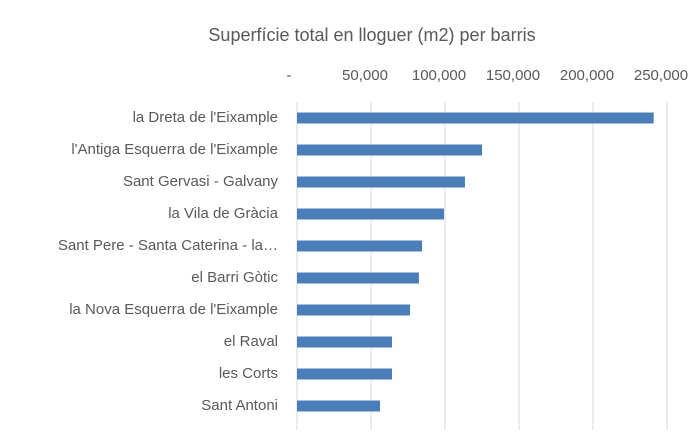 Image resolution: width=700 pixels, height=434 pixels. What do you see at coordinates (289, 75) in the screenshot?
I see `x-tick-label: -` at bounding box center [289, 75].